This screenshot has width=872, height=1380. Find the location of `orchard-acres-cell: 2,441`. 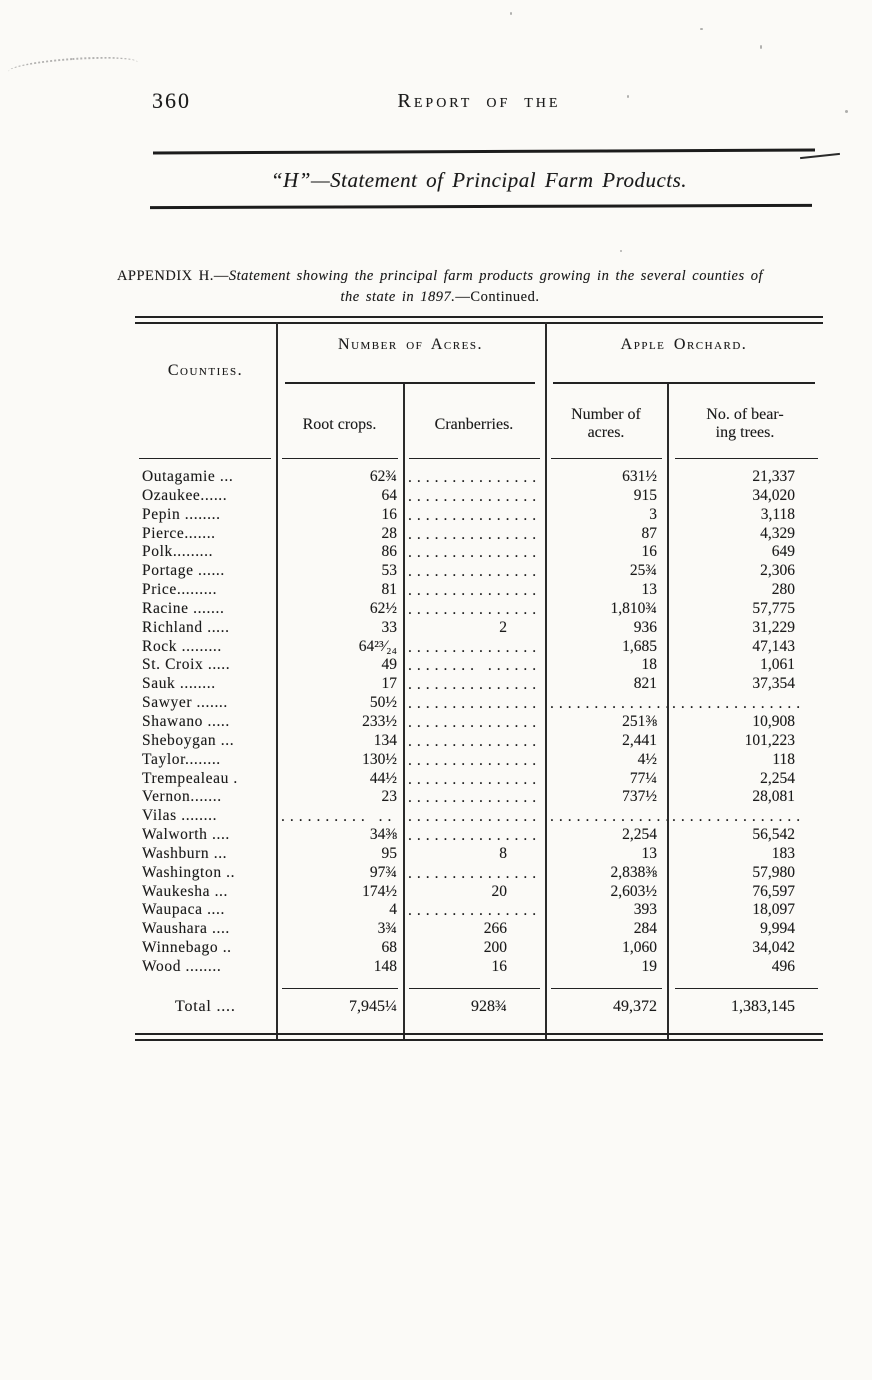

orchard-acres-cell: 2,441 is located at coordinates (639, 740).